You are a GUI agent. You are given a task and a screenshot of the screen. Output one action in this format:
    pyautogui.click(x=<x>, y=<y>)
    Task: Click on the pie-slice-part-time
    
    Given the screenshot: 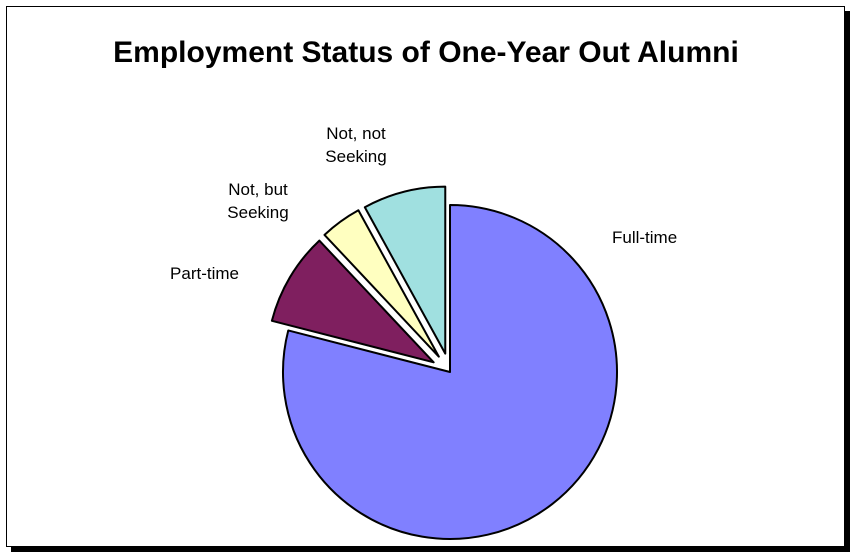 What is the action you would take?
    pyautogui.click(x=352, y=301)
    